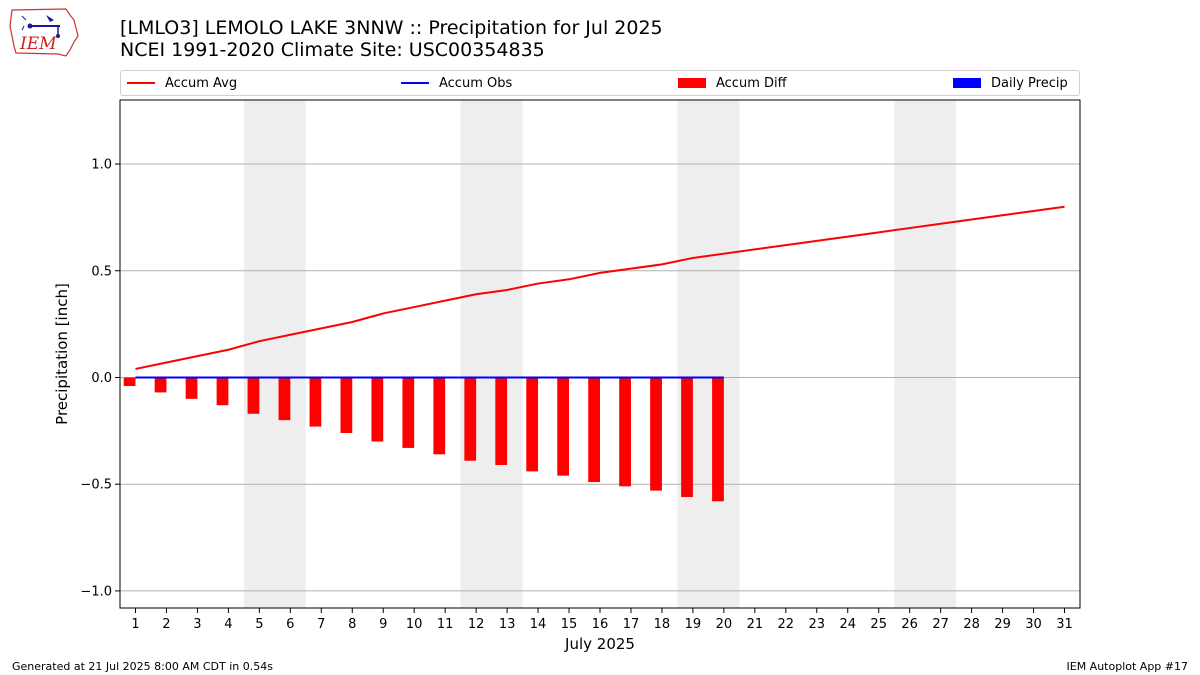 The image size is (1200, 675). I want to click on x-tick-label-15: 15, so click(569, 624).